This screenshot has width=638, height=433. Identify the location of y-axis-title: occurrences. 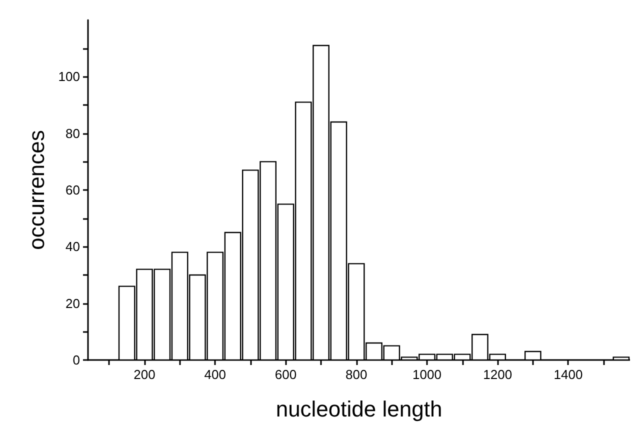
(36, 190).